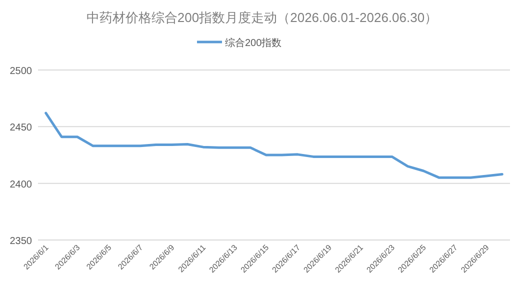  What do you see at coordinates (21, 71) in the screenshot?
I see `y-tick-label: 2500` at bounding box center [21, 71].